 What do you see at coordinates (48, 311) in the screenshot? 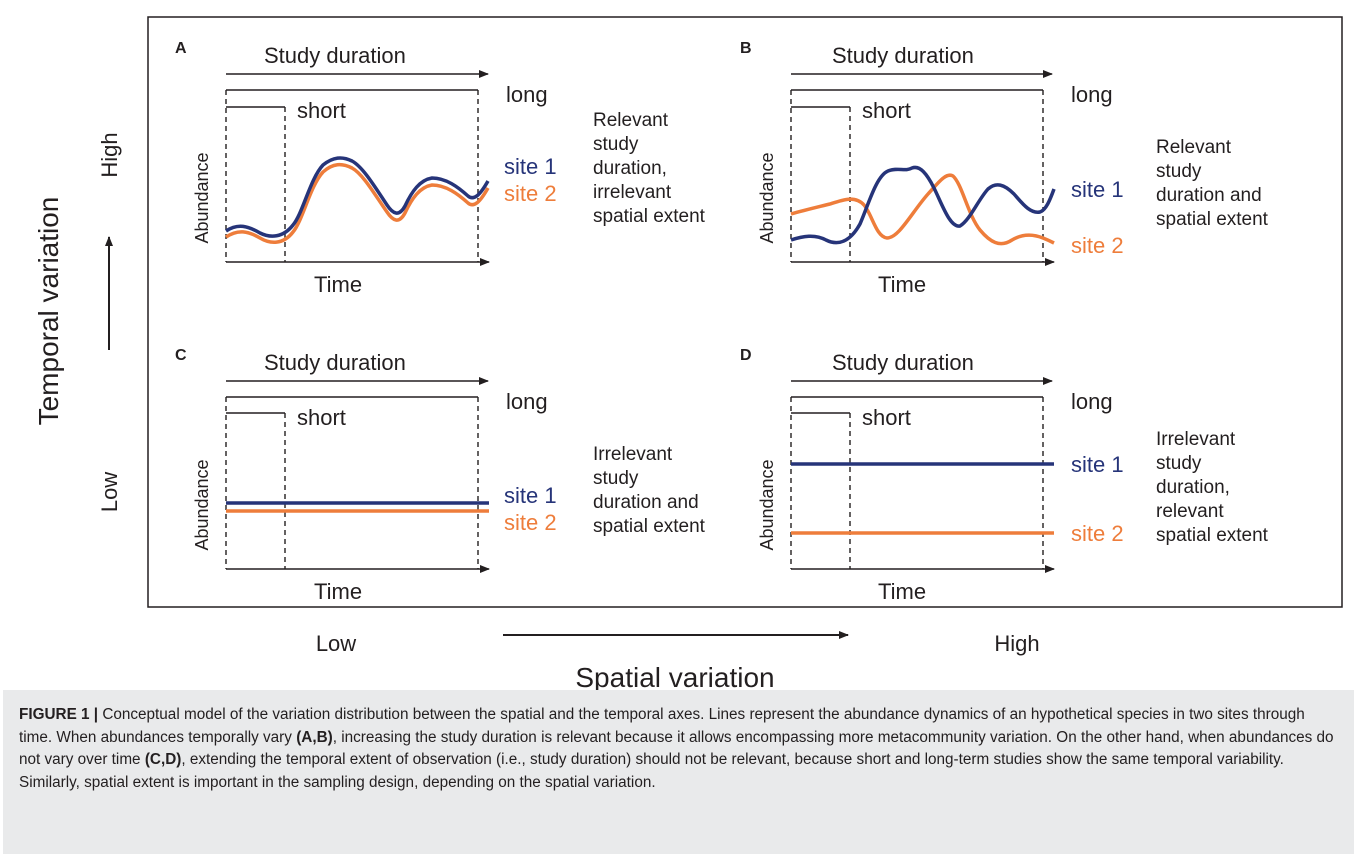
I see `temporal-variation-label: Temporal variation` at bounding box center [48, 311].